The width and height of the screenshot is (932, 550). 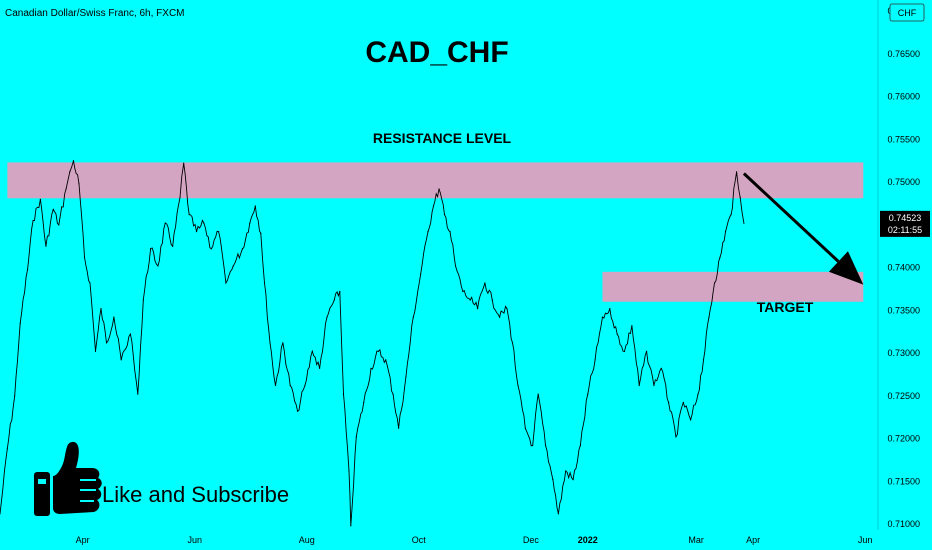 I want to click on last-price-tag: 0.74523 02:11:55, so click(x=905, y=223).